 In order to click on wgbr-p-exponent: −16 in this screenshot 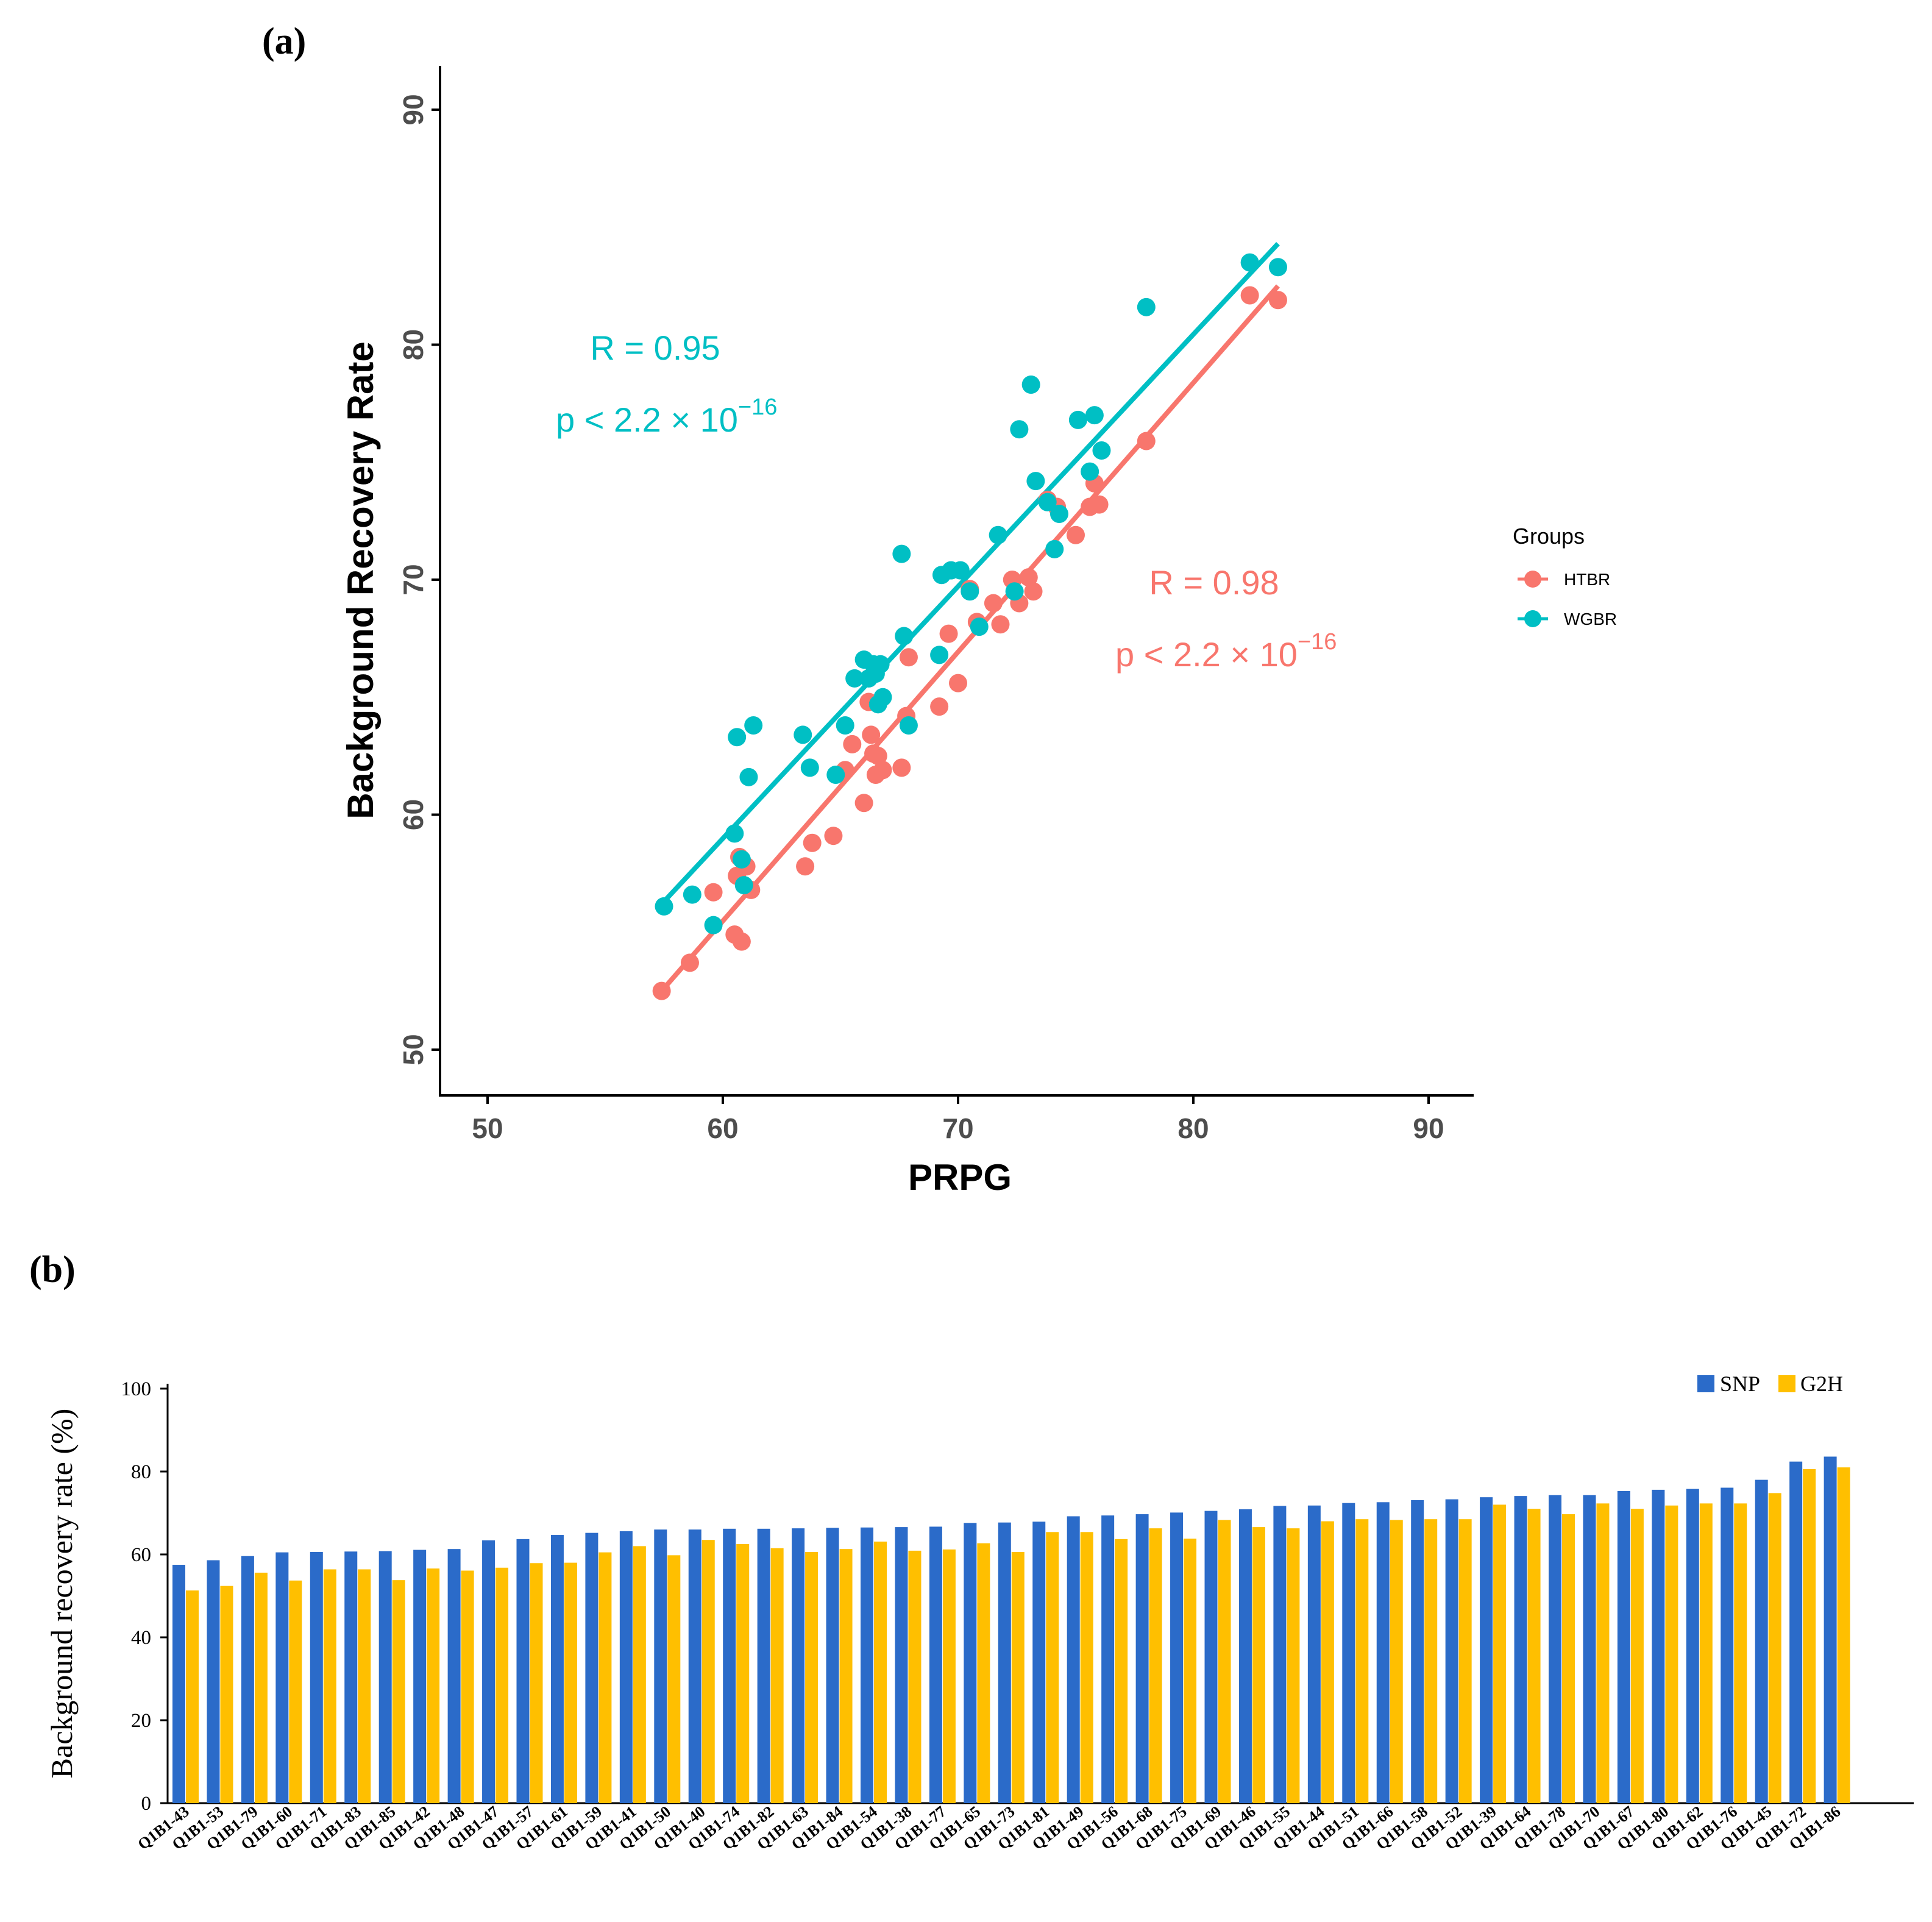, I will do `click(757, 407)`.